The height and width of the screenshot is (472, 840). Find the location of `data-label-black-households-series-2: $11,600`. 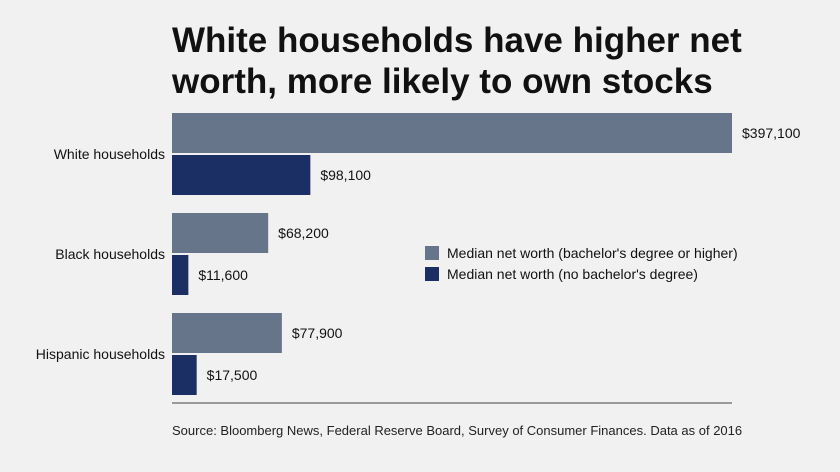

data-label-black-households-series-2: $11,600 is located at coordinates (223, 275).